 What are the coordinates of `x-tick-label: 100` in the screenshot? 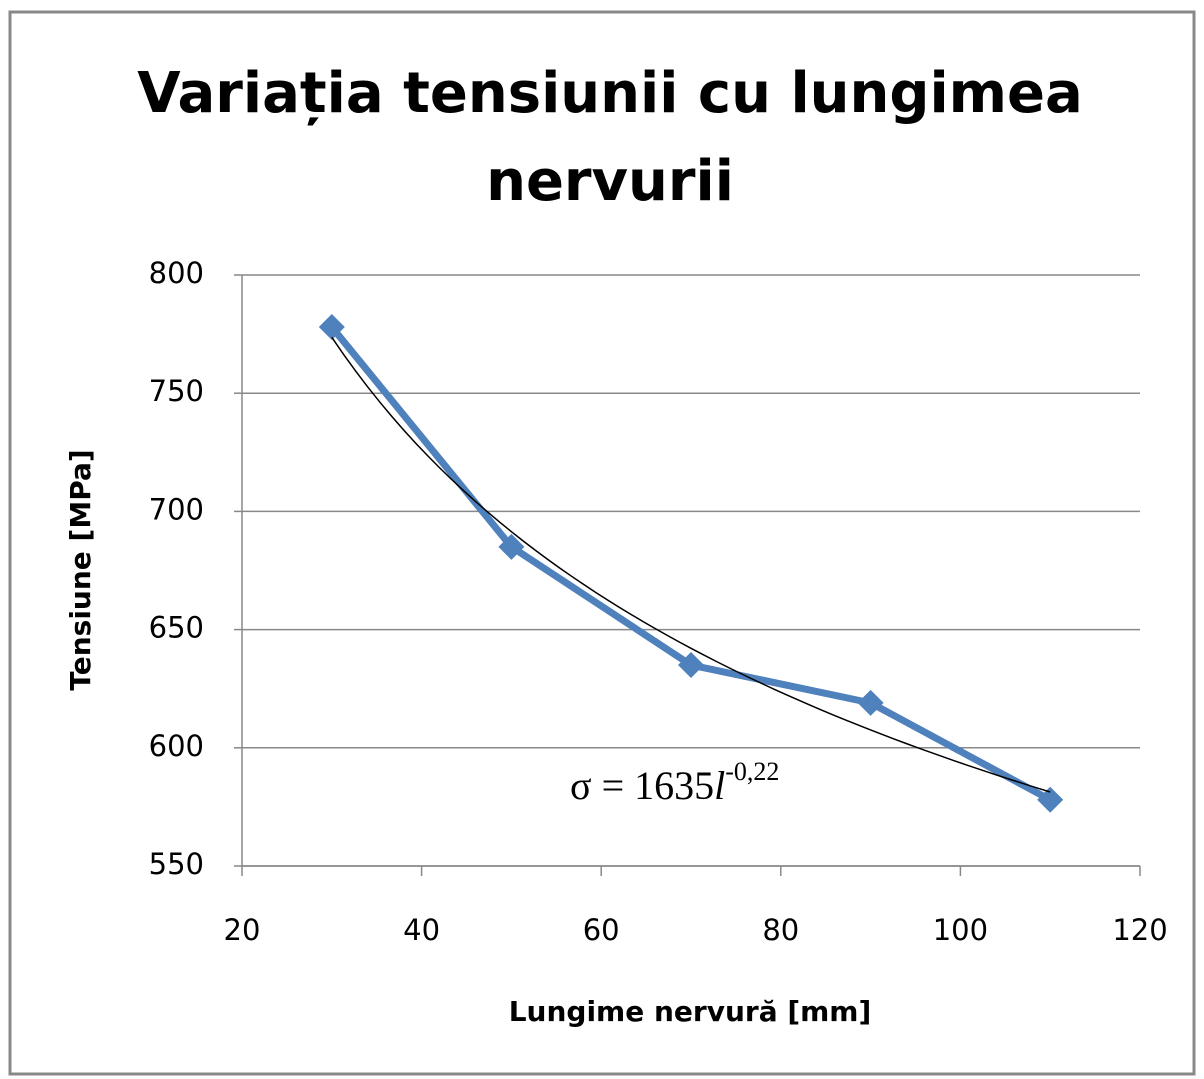 It's located at (960, 930).